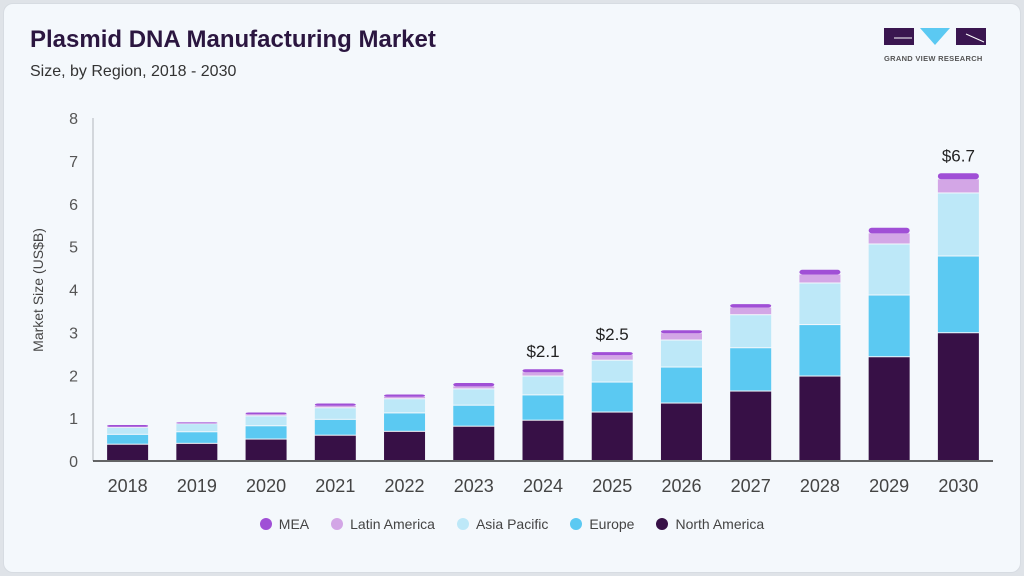 Image resolution: width=1024 pixels, height=576 pixels. What do you see at coordinates (935, 45) in the screenshot?
I see `grand-view-research-logo: GRAND VIEW RESEARCH` at bounding box center [935, 45].